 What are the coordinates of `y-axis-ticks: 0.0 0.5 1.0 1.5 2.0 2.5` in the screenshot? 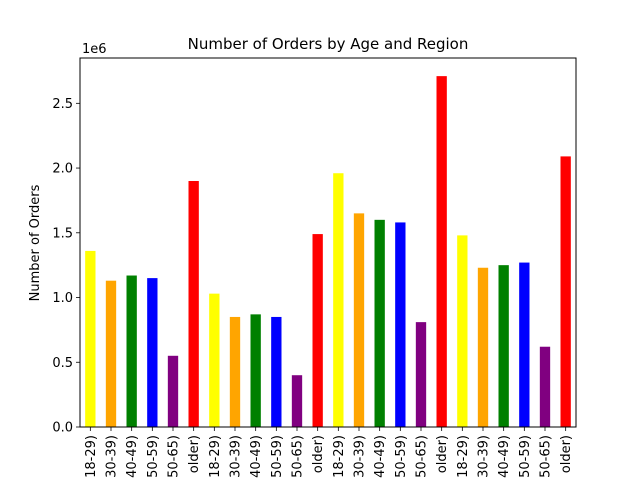 It's located at (66, 266).